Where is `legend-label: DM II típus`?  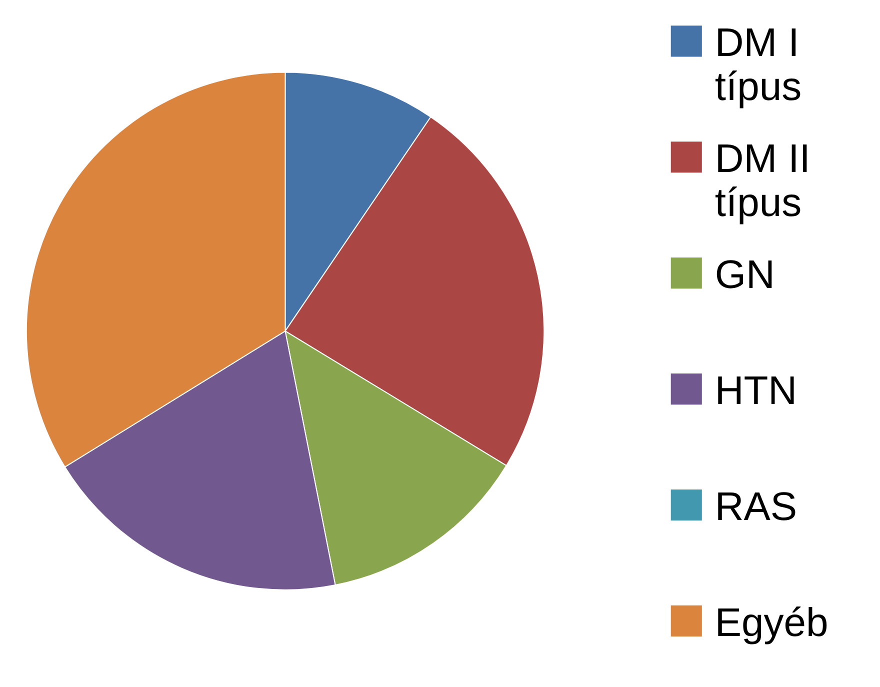
legend-label: DM II típus is located at coordinates (762, 181).